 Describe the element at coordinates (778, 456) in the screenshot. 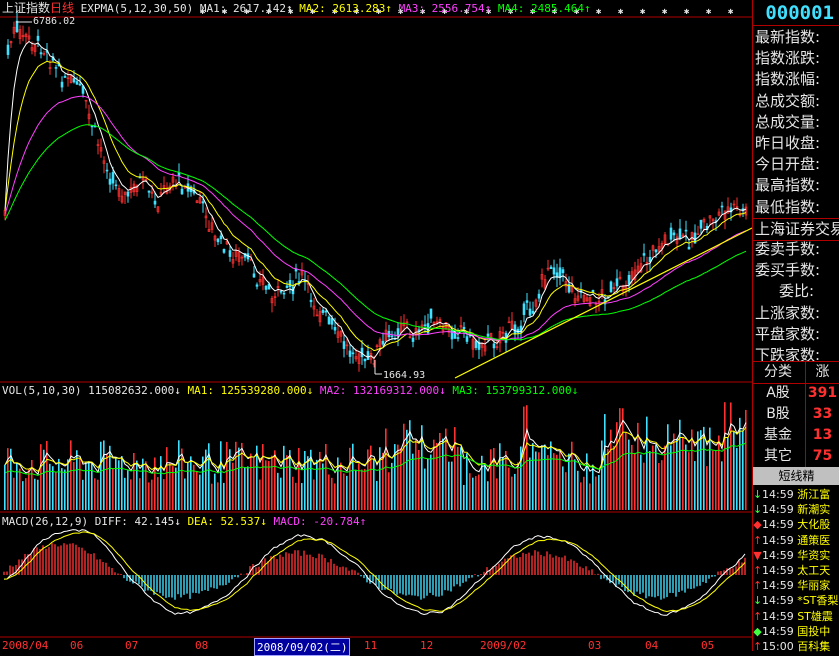

I see `category-name: 其它` at that location.